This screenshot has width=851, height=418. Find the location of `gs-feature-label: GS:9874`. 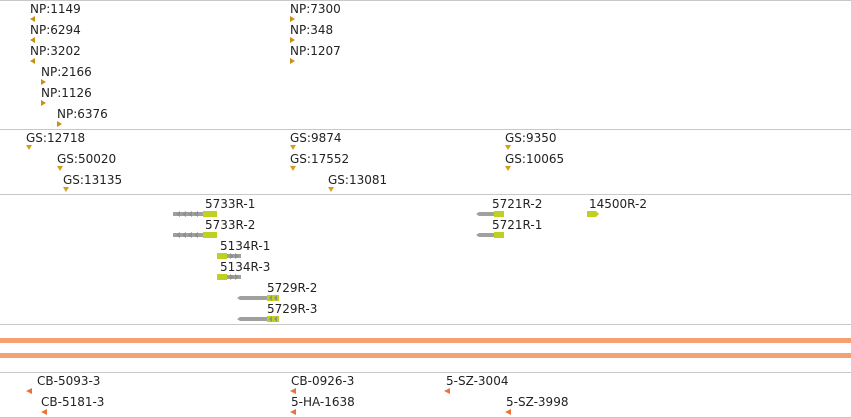

gs-feature-label: GS:9874 is located at coordinates (316, 138).